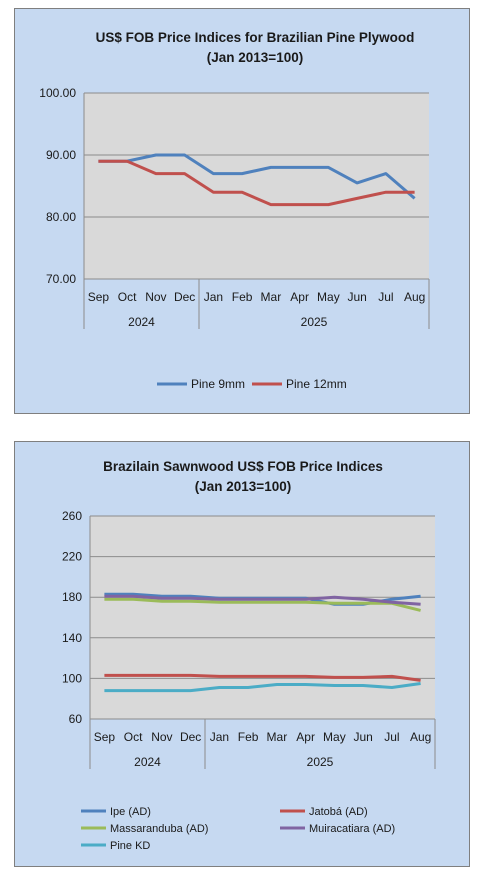  Describe the element at coordinates (72, 516) in the screenshot. I see `y-tick-label: 260` at that location.